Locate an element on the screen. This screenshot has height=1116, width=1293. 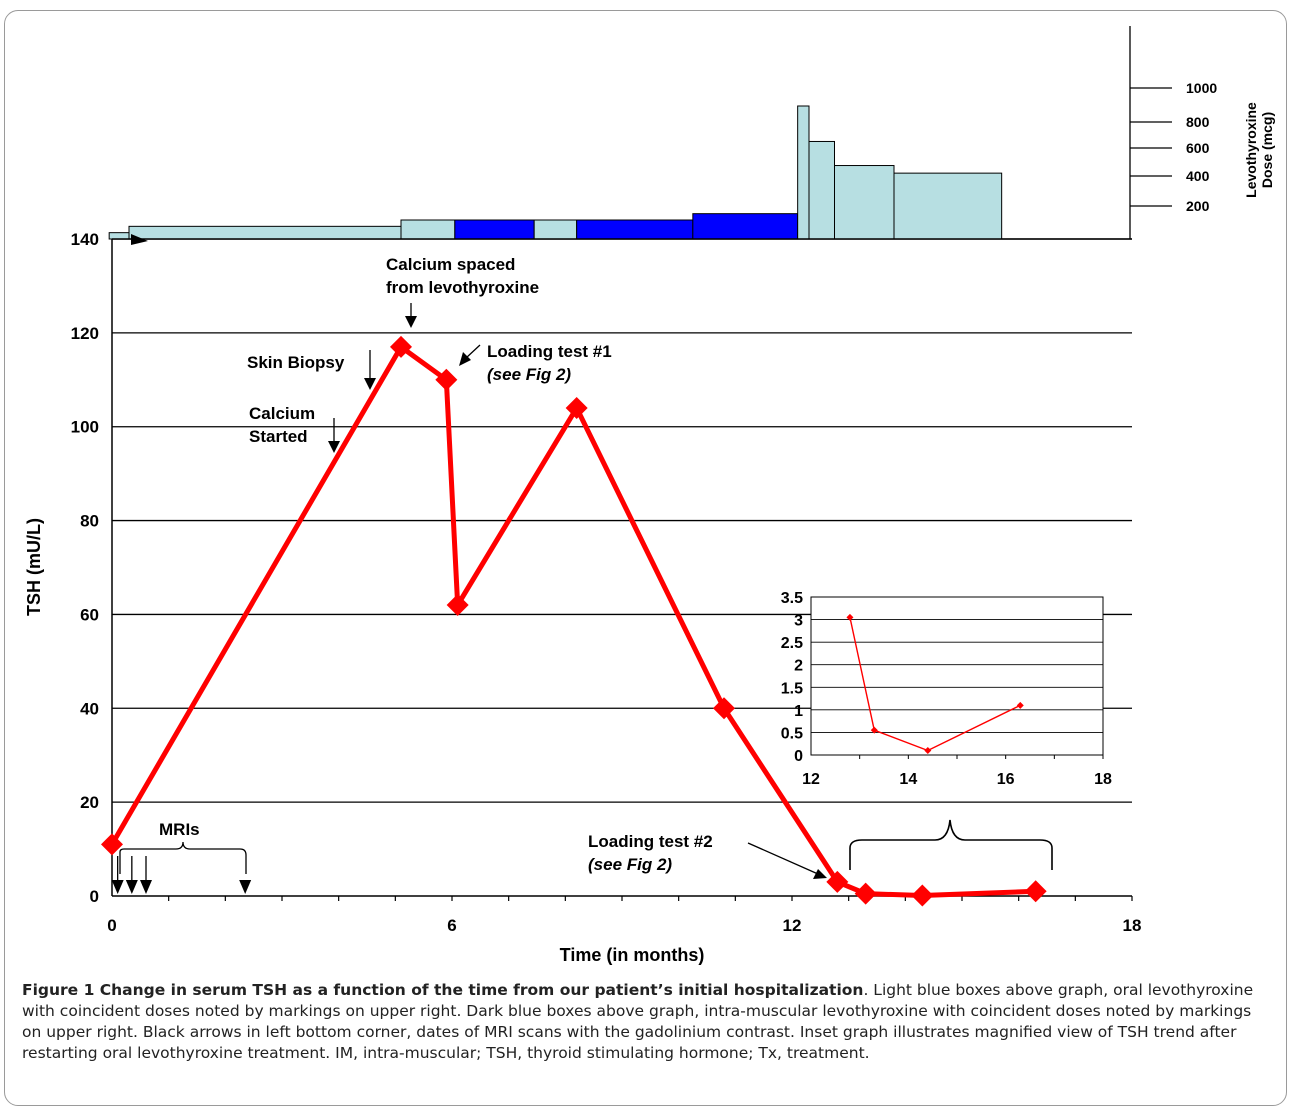
inset-y-tick-label: 0 is located at coordinates (798, 756).